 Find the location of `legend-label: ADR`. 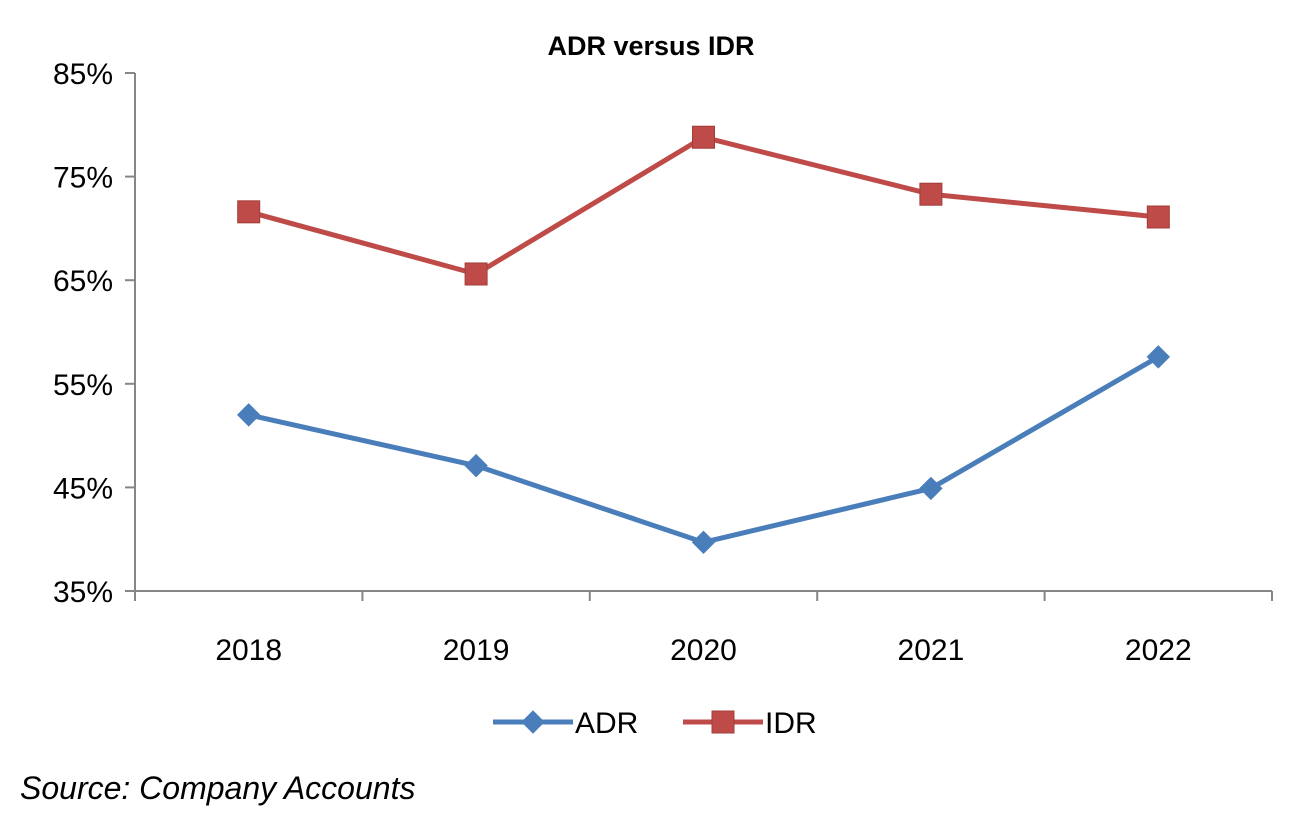

legend-label: ADR is located at coordinates (606, 723).